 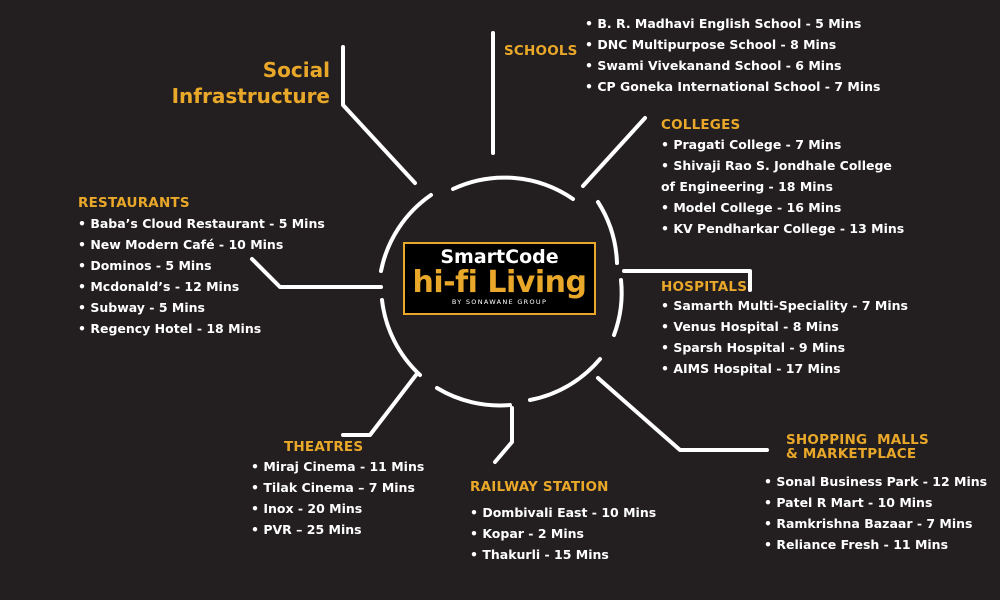 What do you see at coordinates (868, 523) in the screenshot?
I see `list-item: • Ramkrishna Bazaar - 7 Mins` at bounding box center [868, 523].